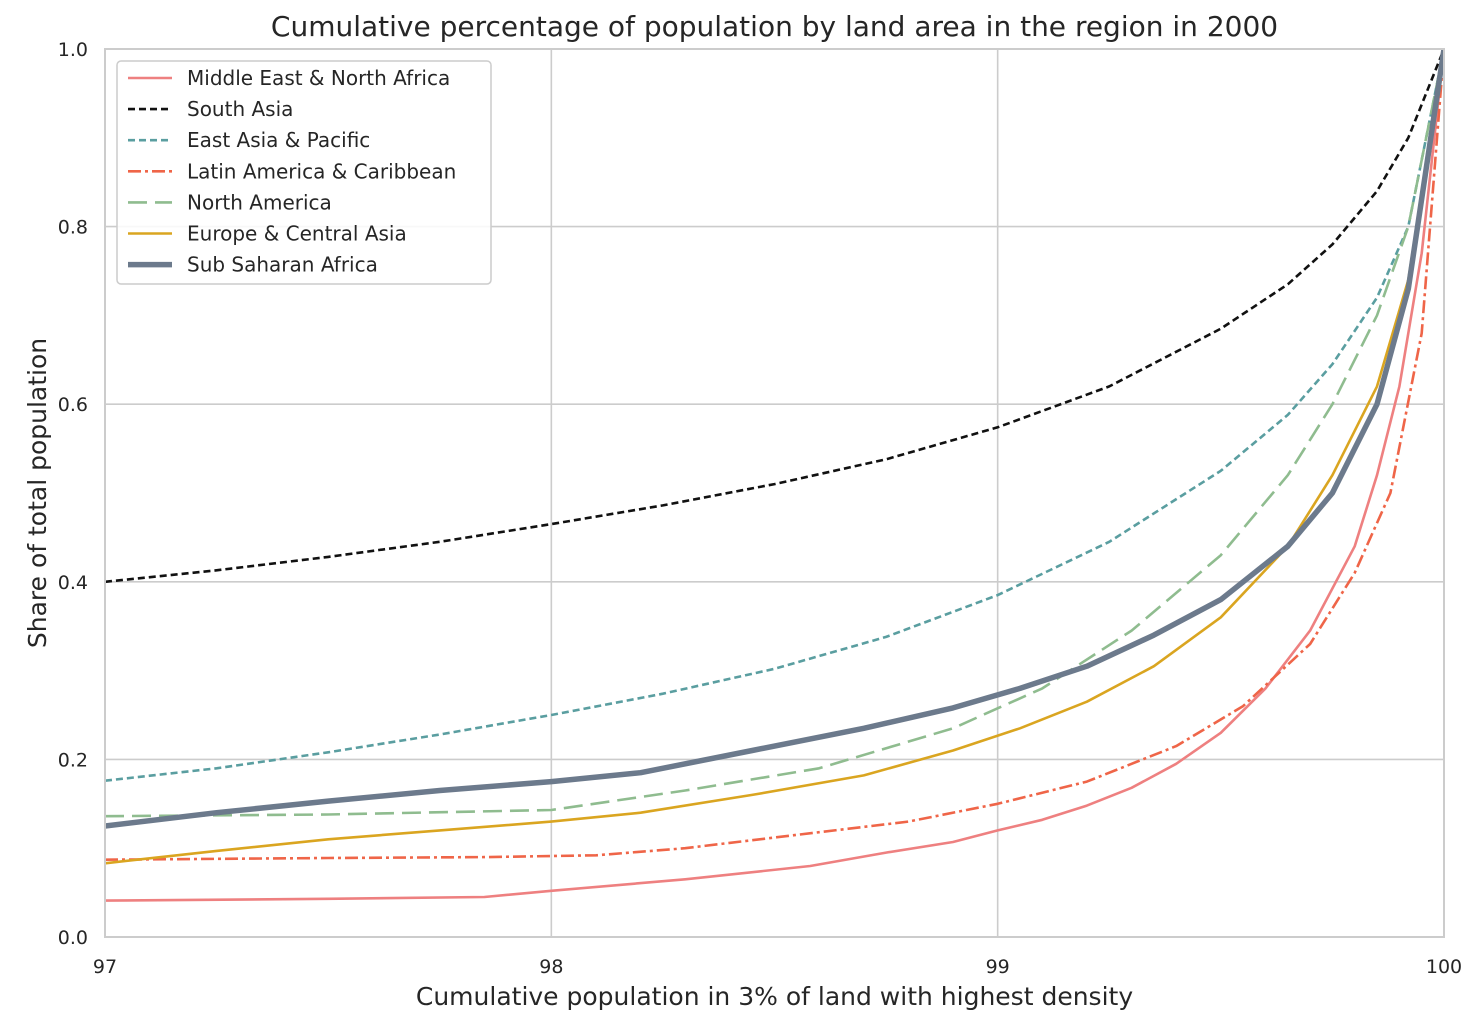 The width and height of the screenshot is (1480, 1026). I want to click on legend-label: North America, so click(259, 202).